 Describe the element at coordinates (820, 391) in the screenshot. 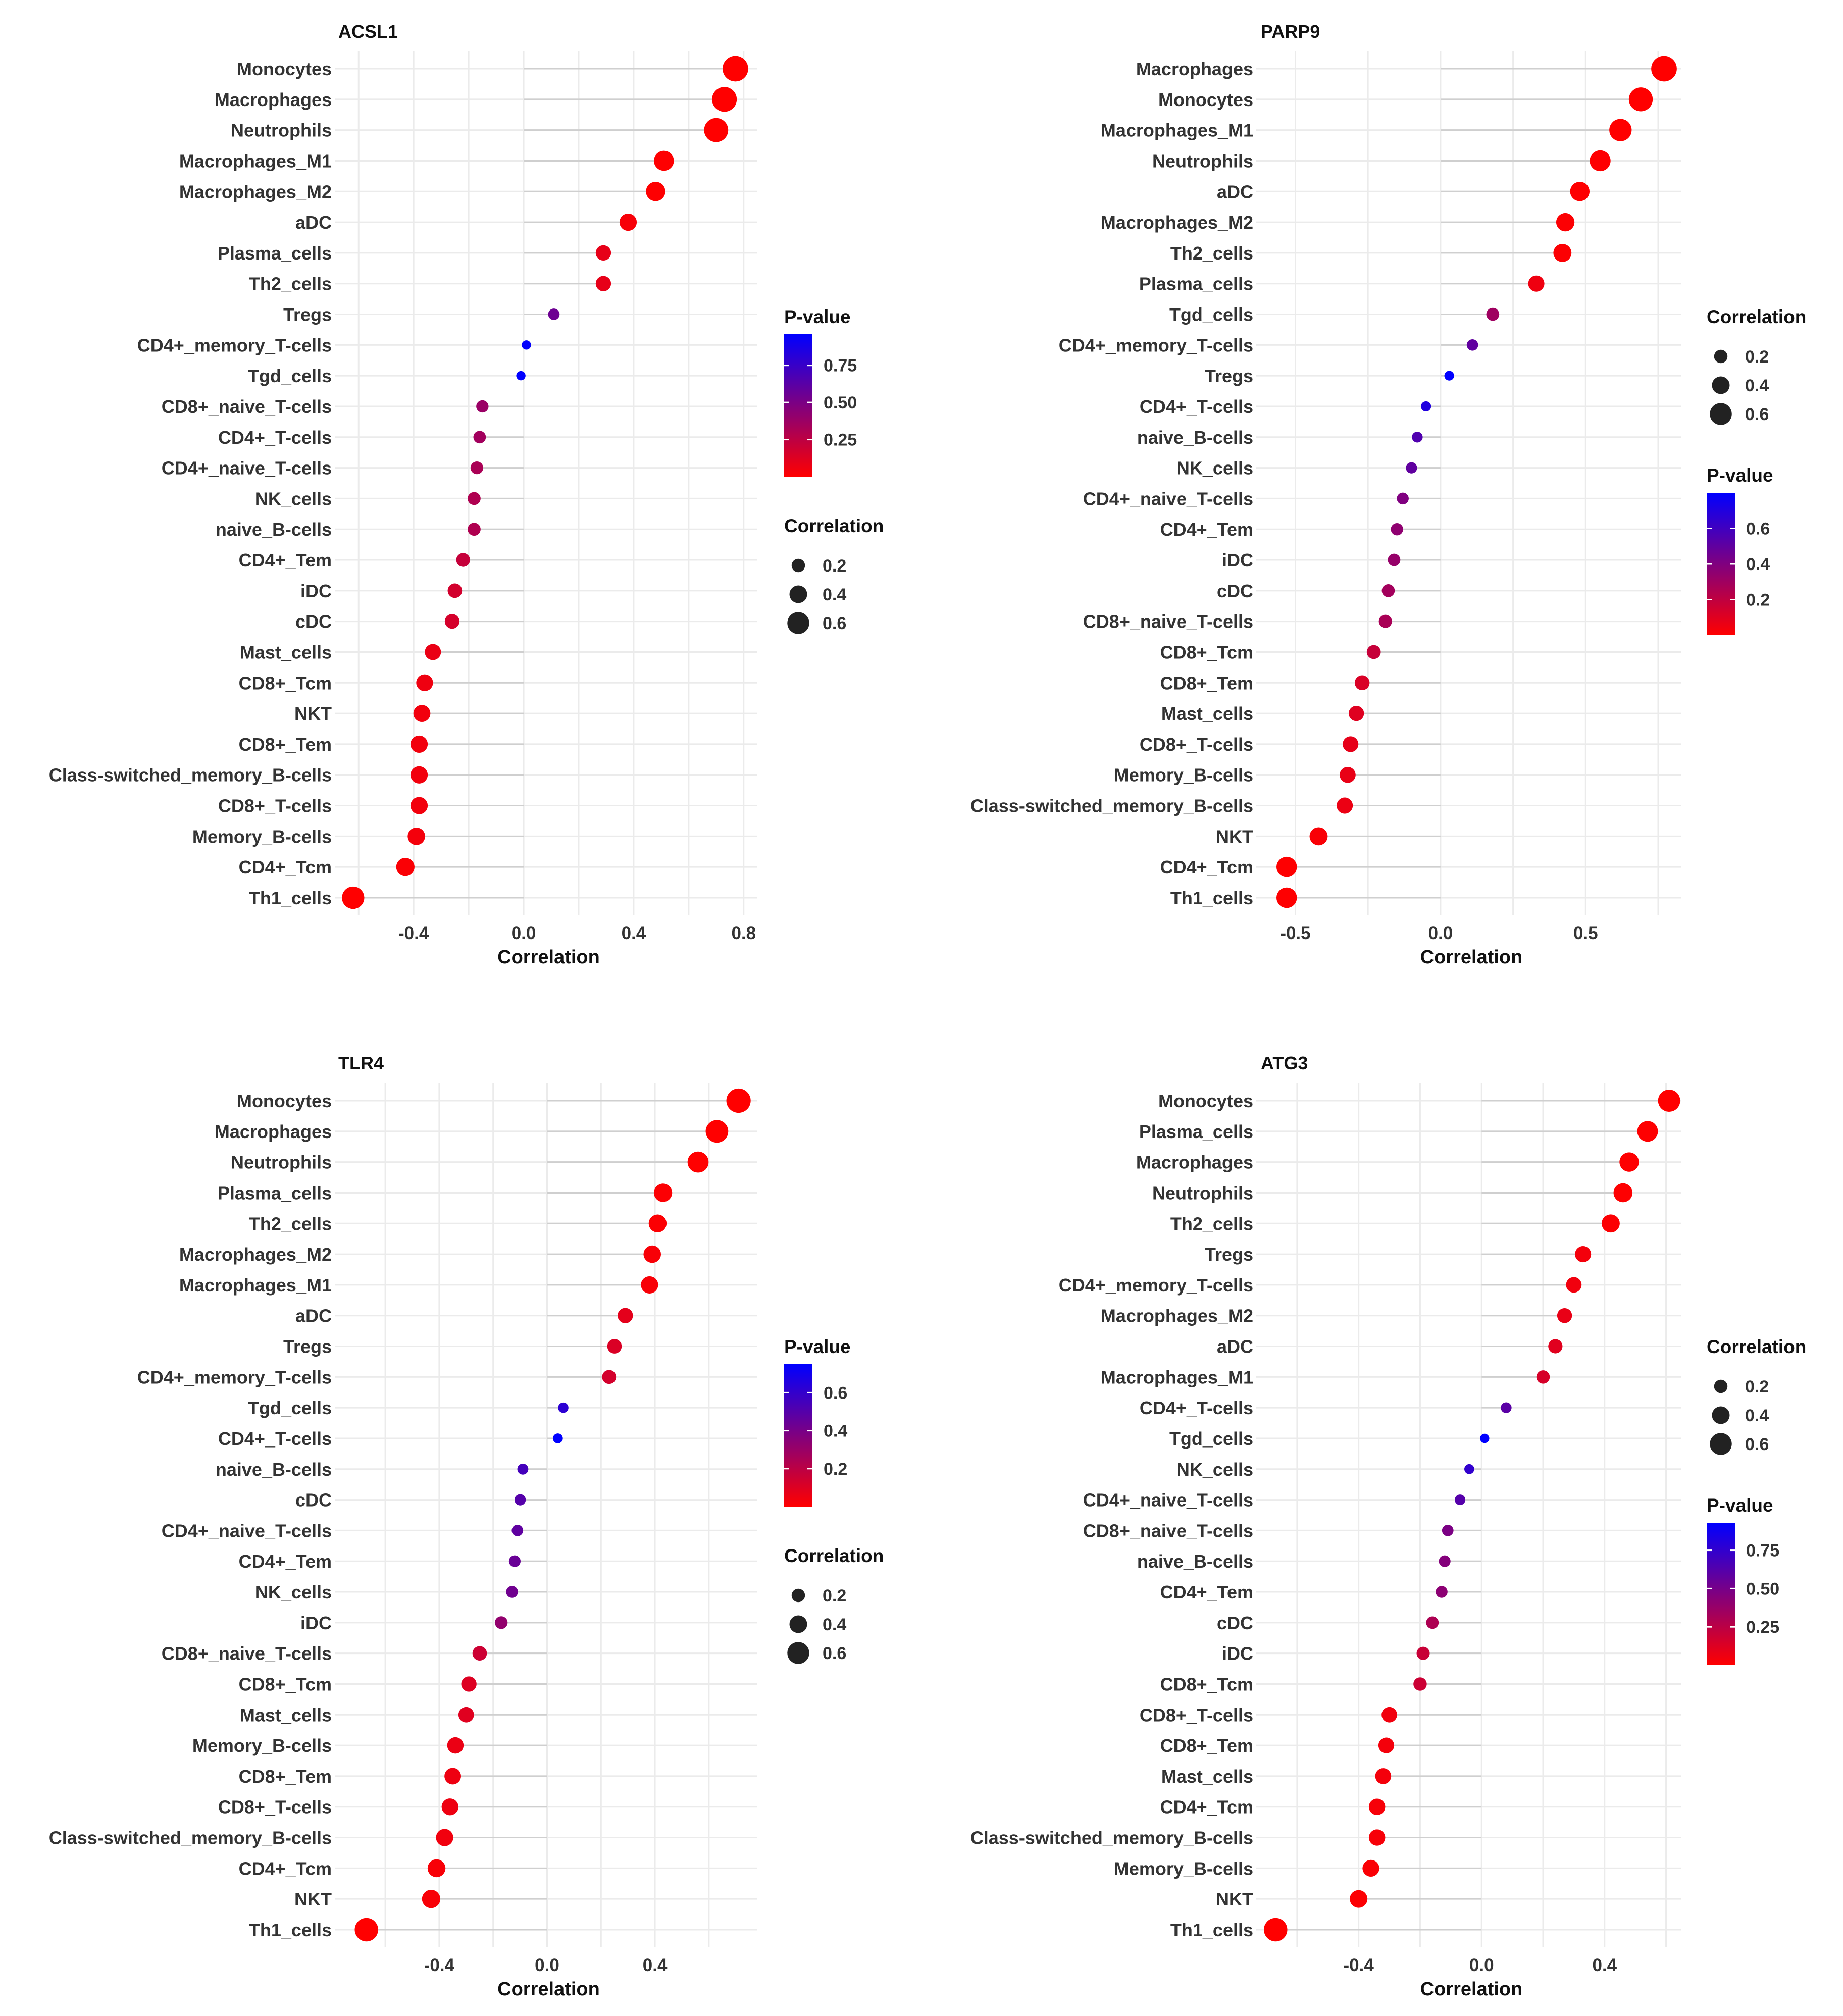

I see `pvalue-legend: P-value 0.75 0.50 0.25` at that location.